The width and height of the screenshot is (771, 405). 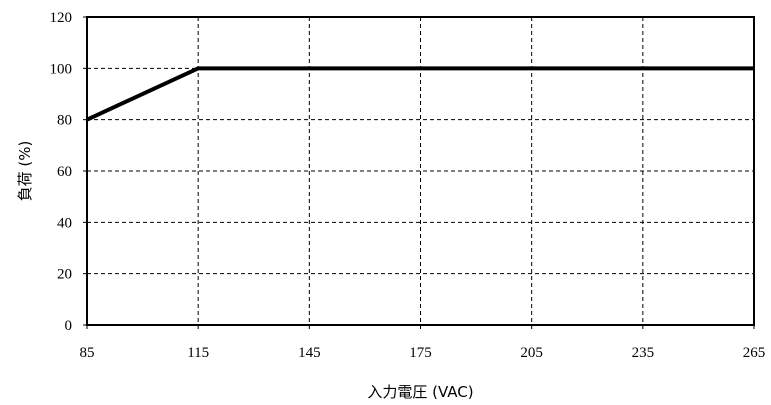 I want to click on x-axis: 85 115 145 175 205 235 265, so click(x=423, y=343).